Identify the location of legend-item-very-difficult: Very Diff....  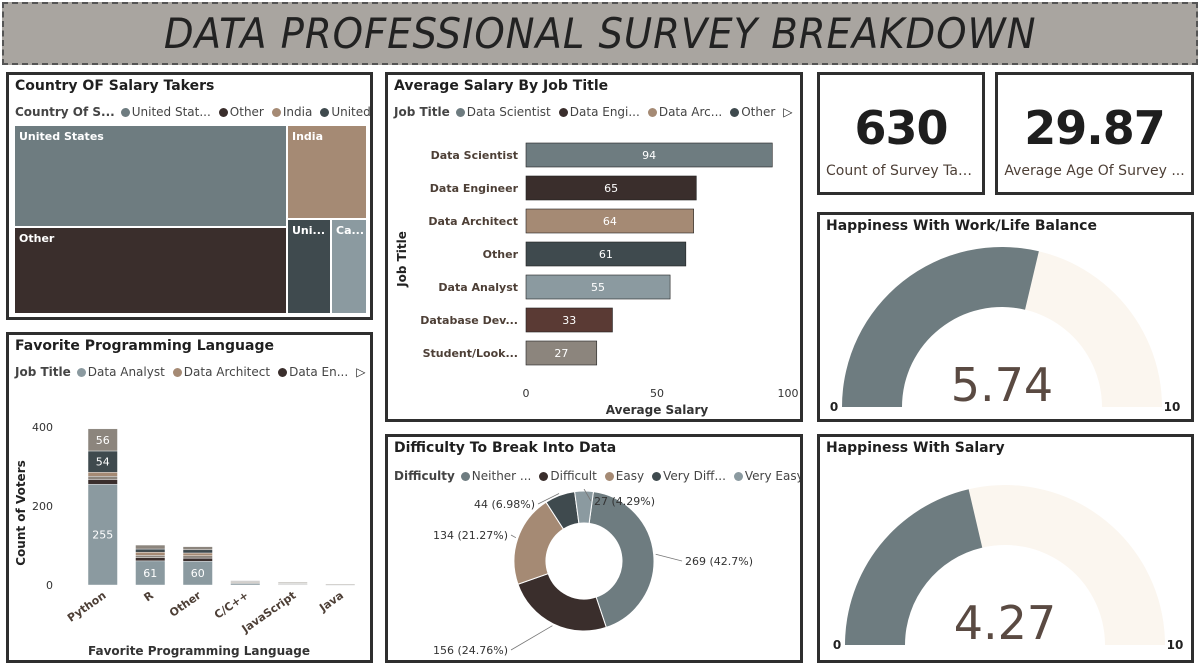
(689, 476).